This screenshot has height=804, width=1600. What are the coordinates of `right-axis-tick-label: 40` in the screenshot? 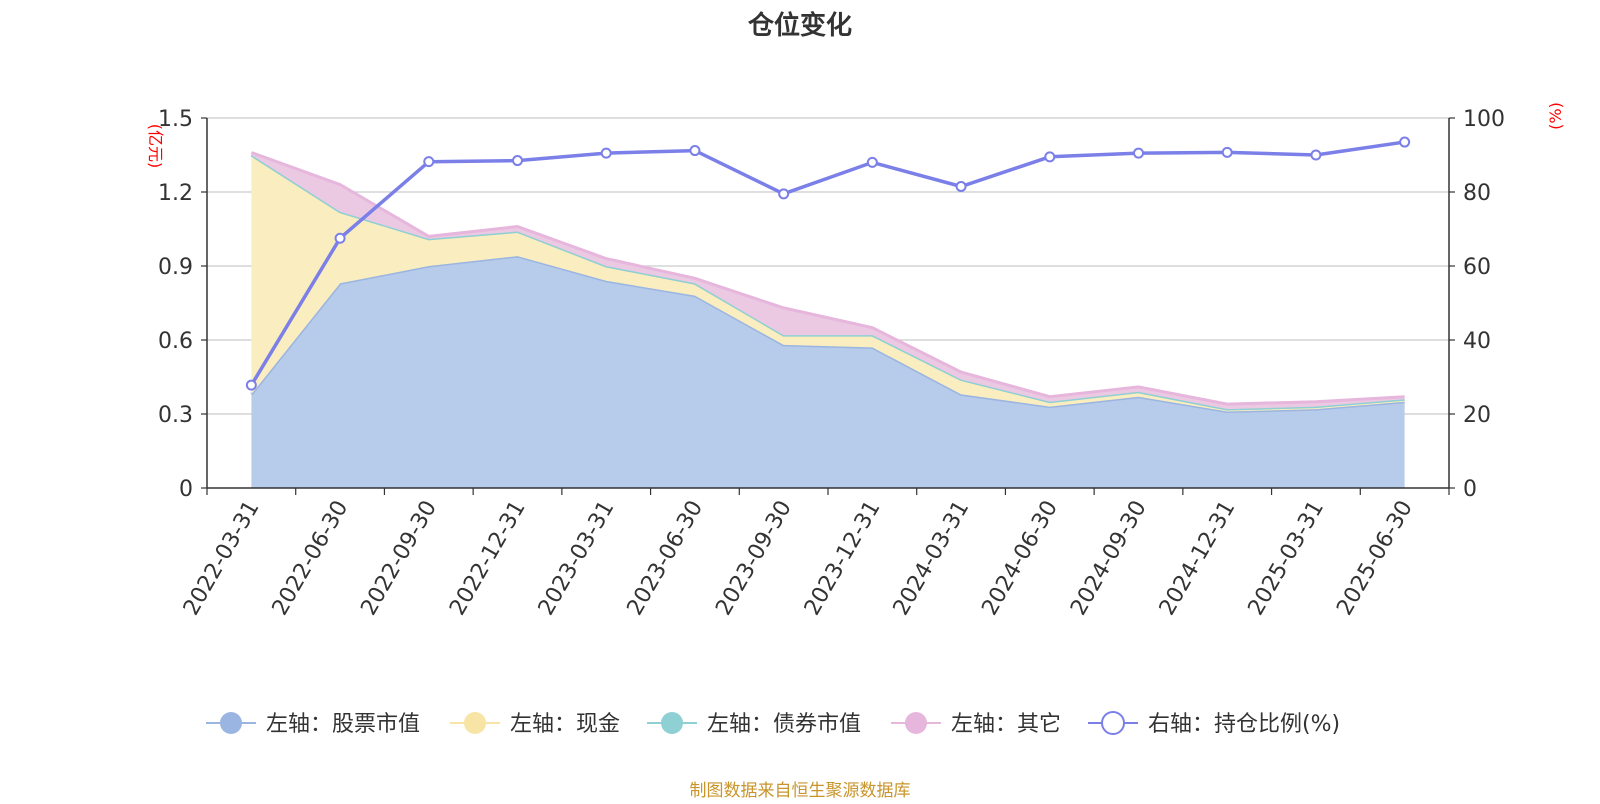 It's located at (1477, 341).